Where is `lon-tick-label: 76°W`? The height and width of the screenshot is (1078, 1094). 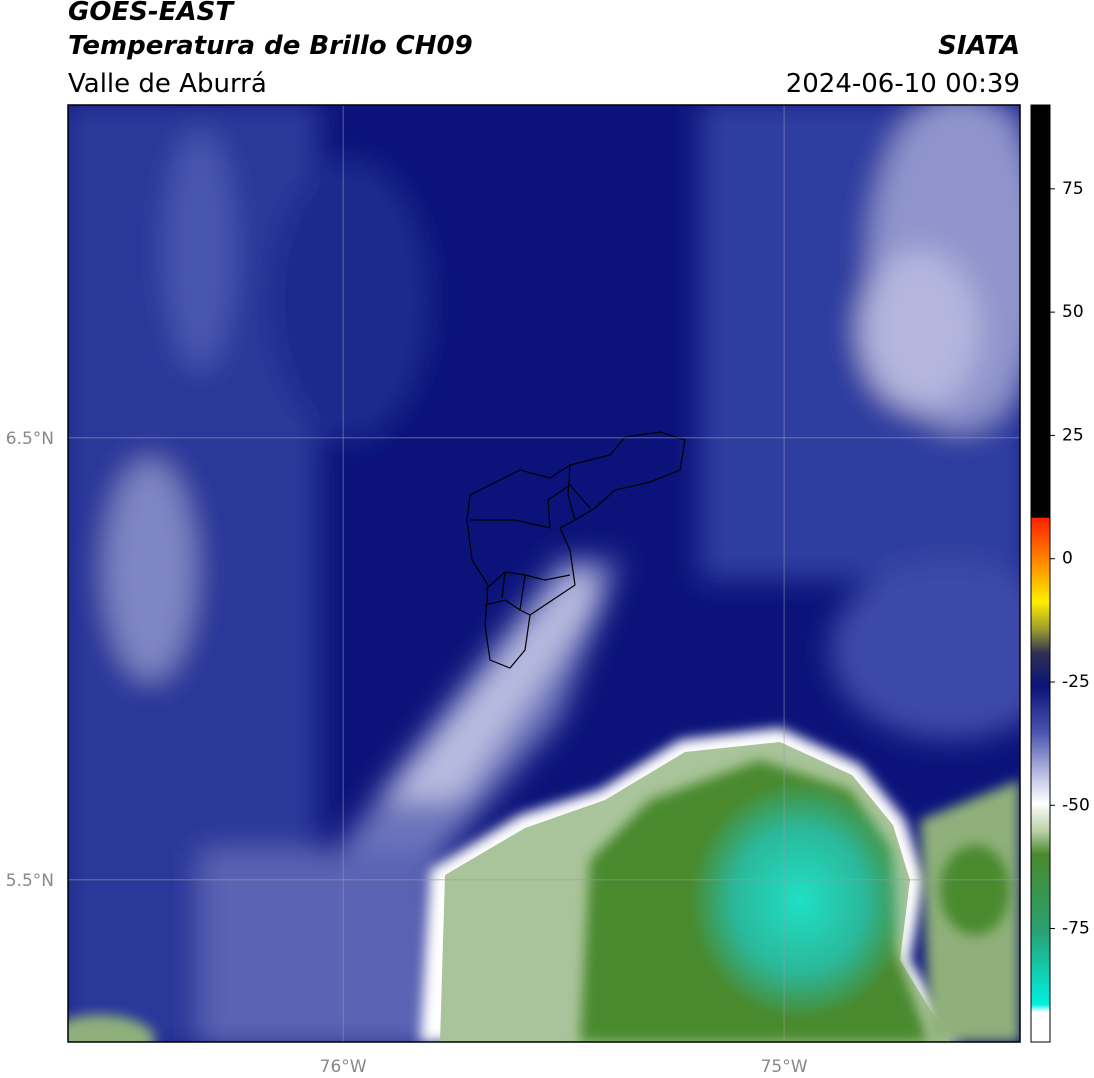
lon-tick-label: 76°W is located at coordinates (343, 1067).